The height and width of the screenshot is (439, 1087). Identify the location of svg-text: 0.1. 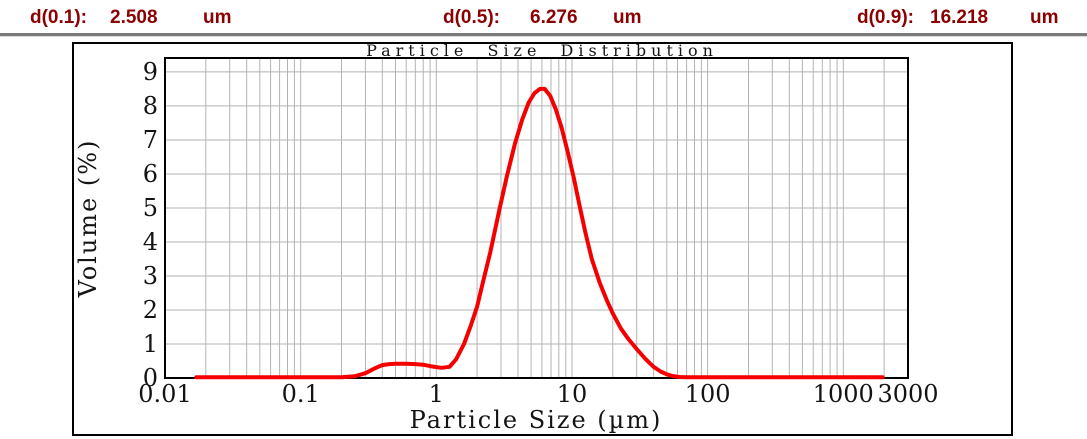
(301, 394).